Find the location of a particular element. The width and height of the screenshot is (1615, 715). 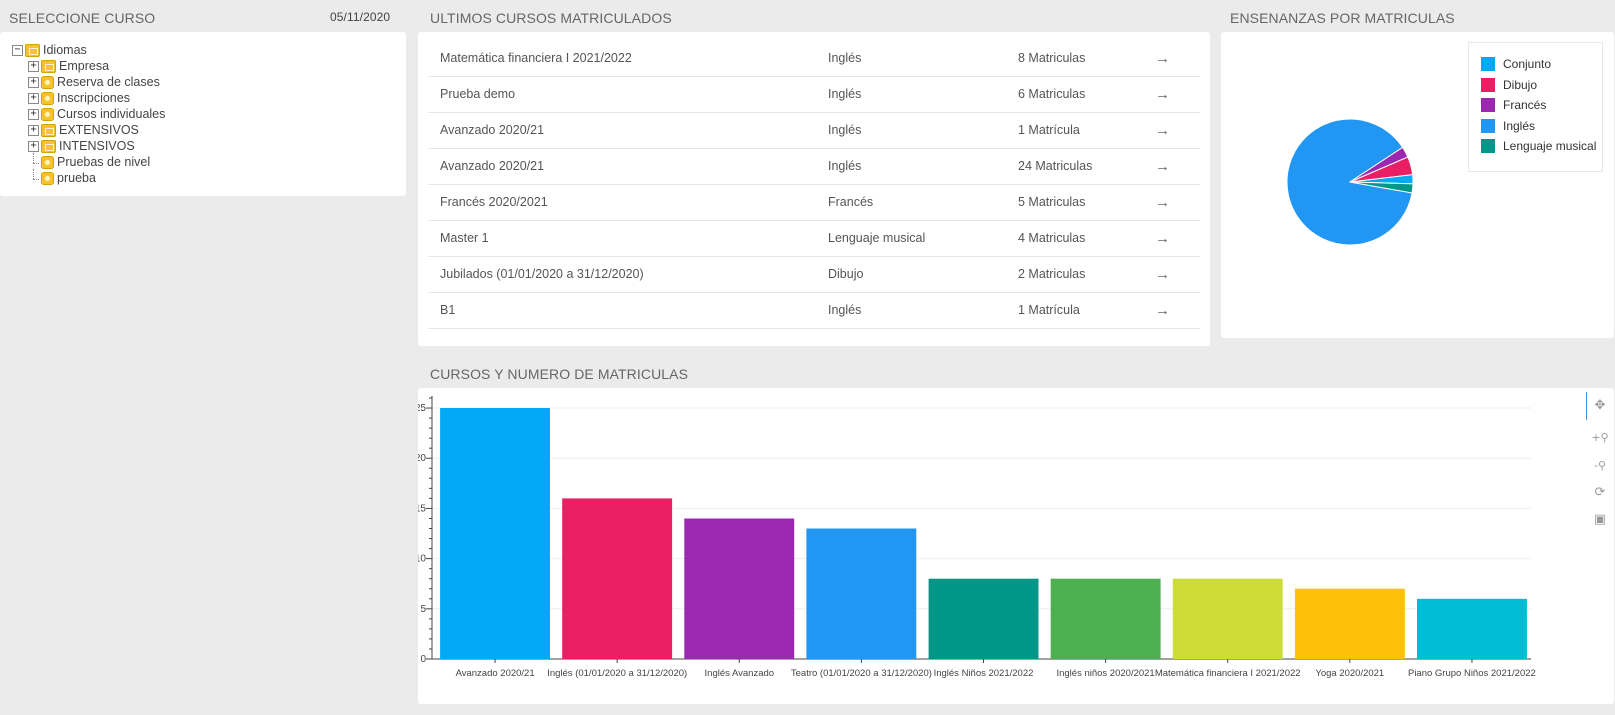

x-tick-label: Avanzado 2020/21 is located at coordinates (495, 673).